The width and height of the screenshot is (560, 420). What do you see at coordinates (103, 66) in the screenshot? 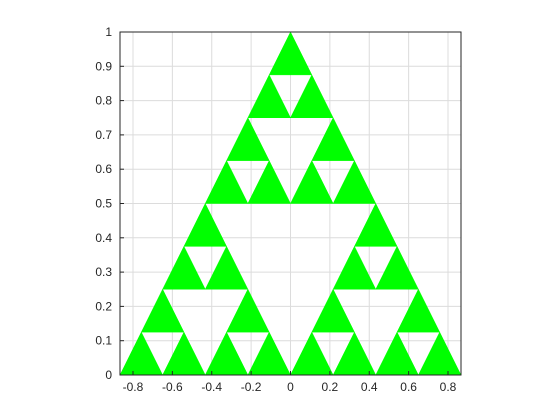
I see `y-tick-label: 0.9` at bounding box center [103, 66].